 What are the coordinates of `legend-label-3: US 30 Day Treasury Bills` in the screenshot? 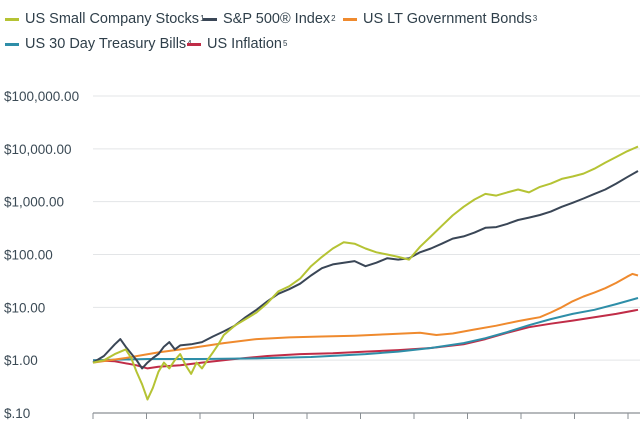 It's located at (106, 44).